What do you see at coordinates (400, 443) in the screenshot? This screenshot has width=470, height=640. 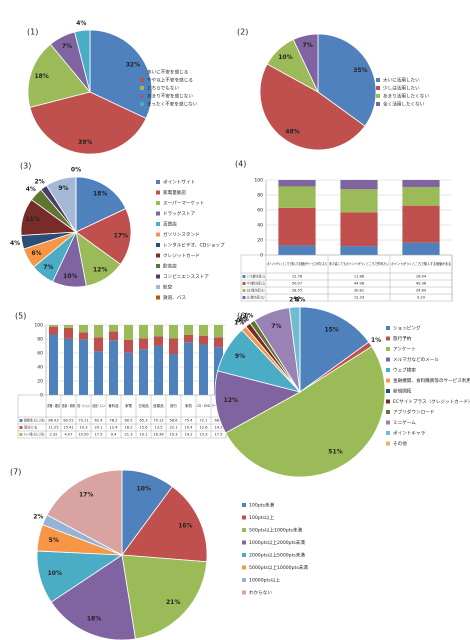 I see `legend-label: その他` at bounding box center [400, 443].